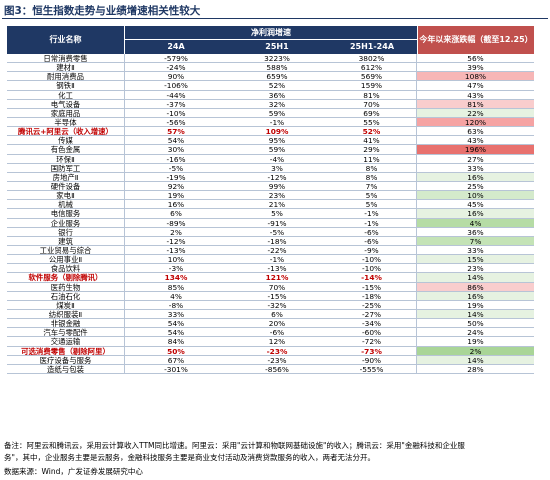  What do you see at coordinates (372, 86) in the screenshot?
I see `growth-diff-cell: 159%` at bounding box center [372, 86].